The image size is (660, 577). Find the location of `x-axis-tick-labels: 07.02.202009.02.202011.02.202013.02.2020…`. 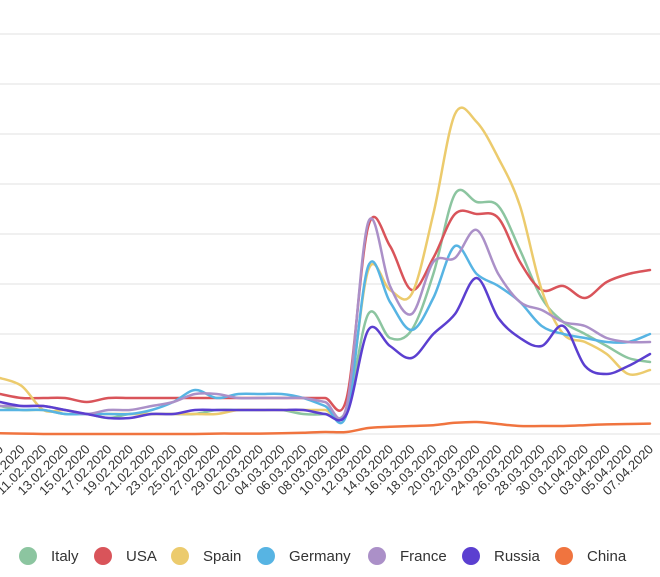

x-axis-tick-labels: 07.02.202009.02.202011.02.202013.02.2020… is located at coordinates (328, 470).